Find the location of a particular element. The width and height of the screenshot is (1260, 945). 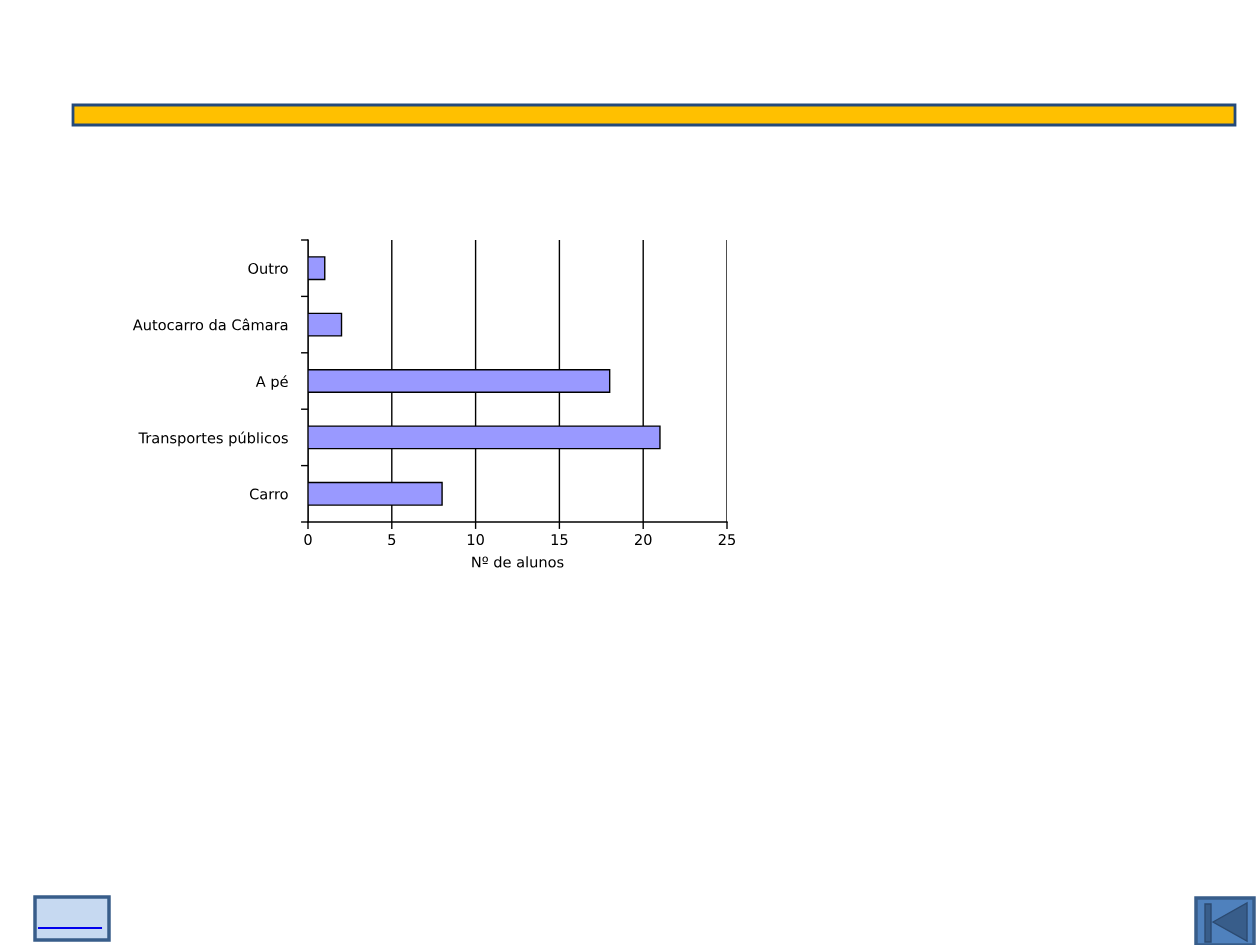

y-tick-label: Transportes públicos is located at coordinates (213, 439).